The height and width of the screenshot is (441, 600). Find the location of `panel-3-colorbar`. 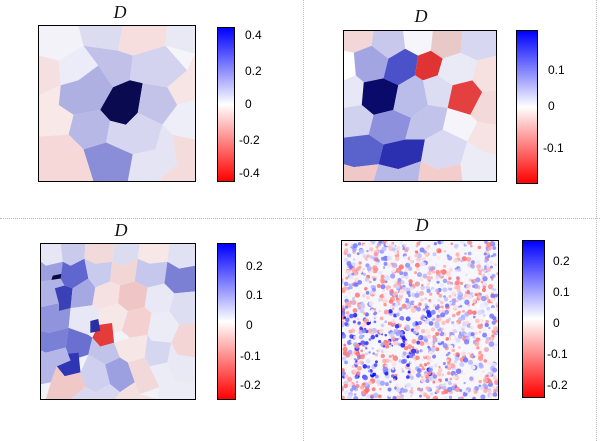

panel-3-colorbar is located at coordinates (226, 321).